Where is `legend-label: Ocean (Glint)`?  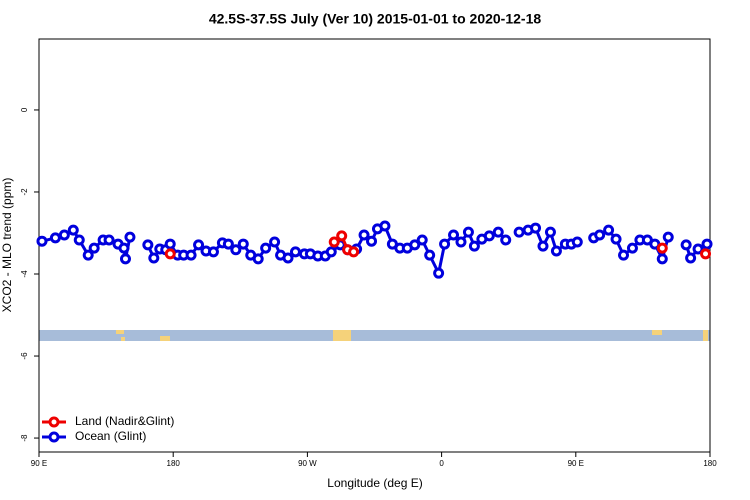
legend-label: Ocean (Glint) is located at coordinates (110, 436).